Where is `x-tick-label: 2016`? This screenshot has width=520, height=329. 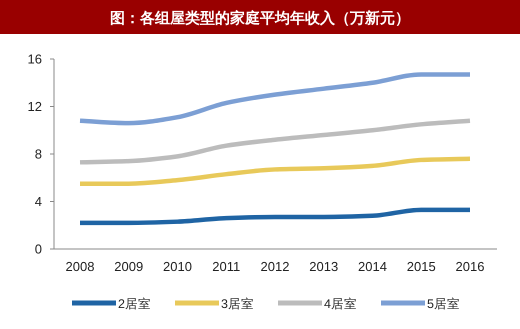
x-tick-label: 2016 is located at coordinates (470, 266).